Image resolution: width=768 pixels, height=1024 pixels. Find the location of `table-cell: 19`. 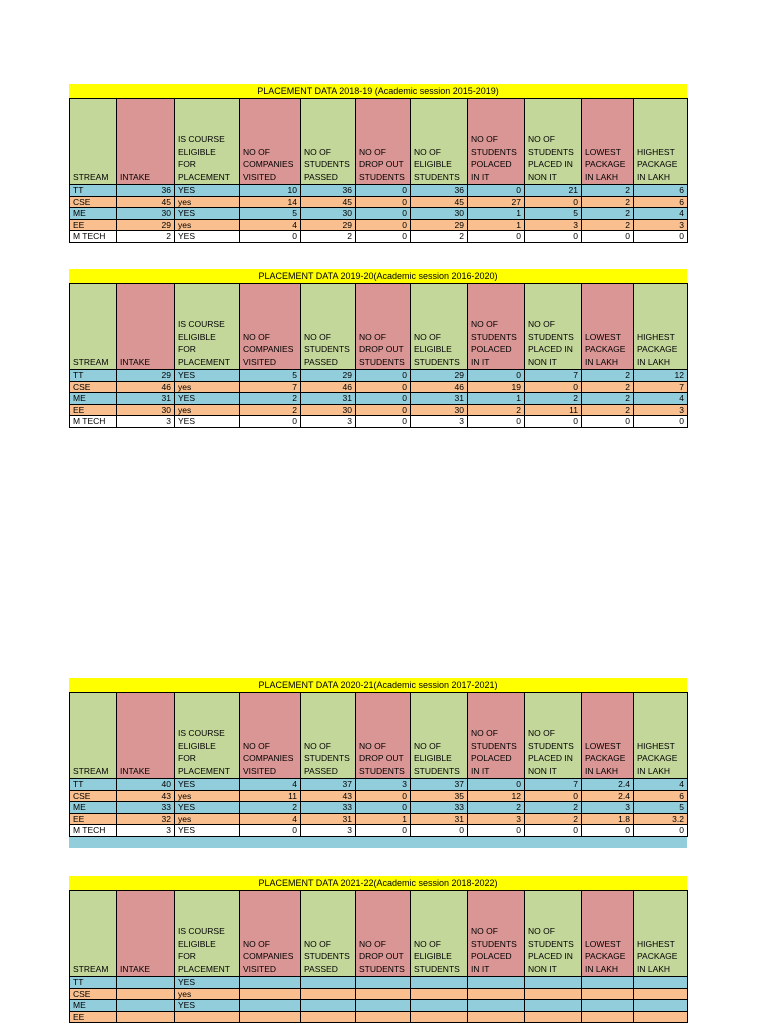

table-cell: 19 is located at coordinates (496, 386).